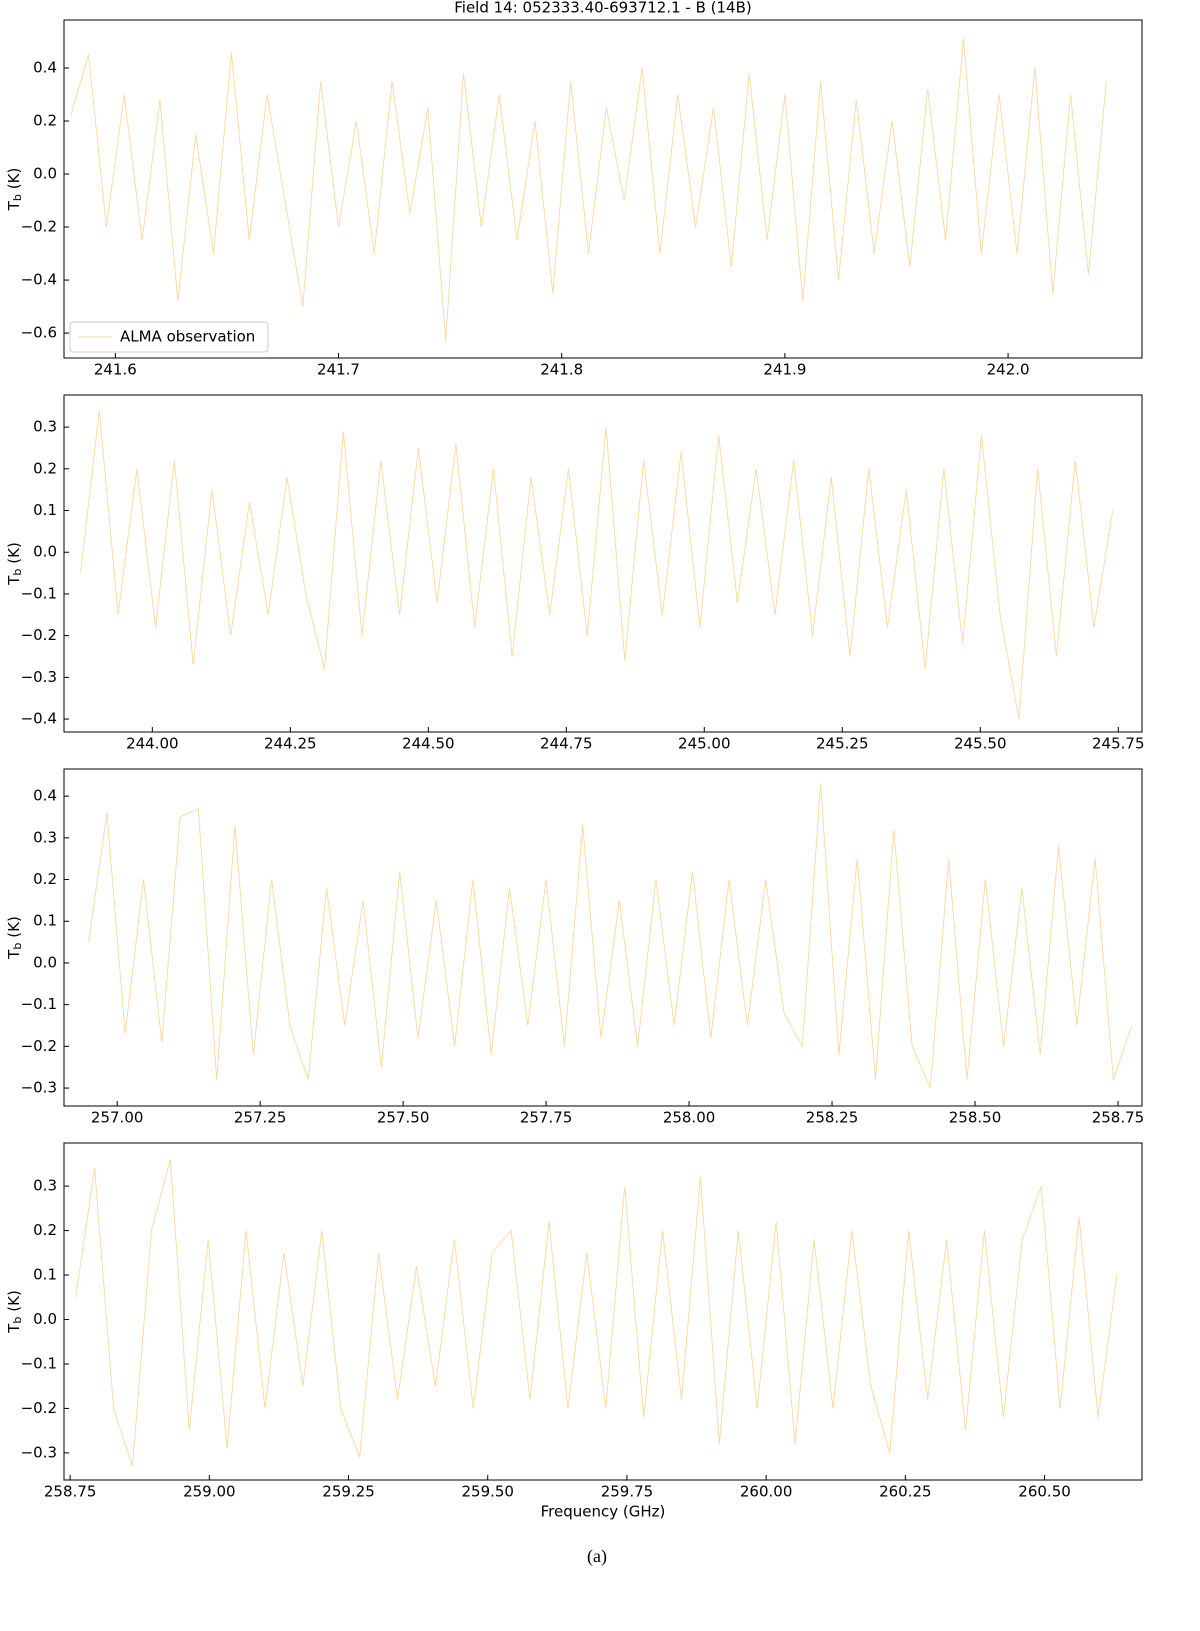 The image size is (1200, 1631). I want to click on legend-box, so click(169, 337).